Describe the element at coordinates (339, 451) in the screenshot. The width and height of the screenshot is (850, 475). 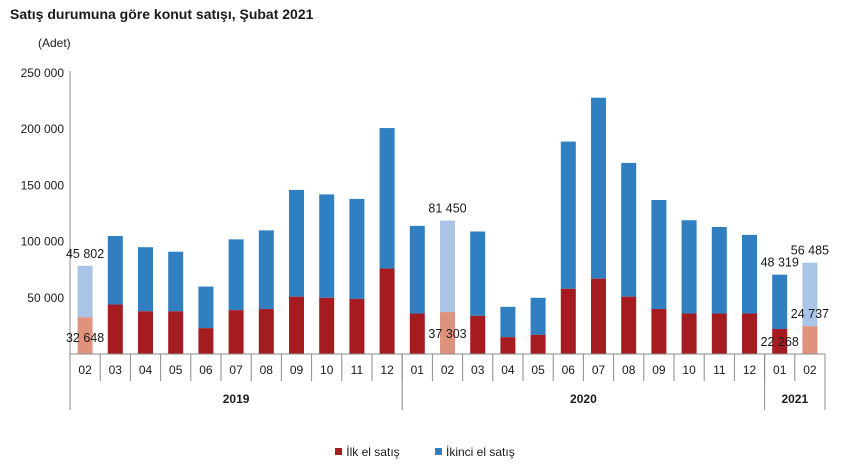
I see `legend-swatch-first-hand` at that location.